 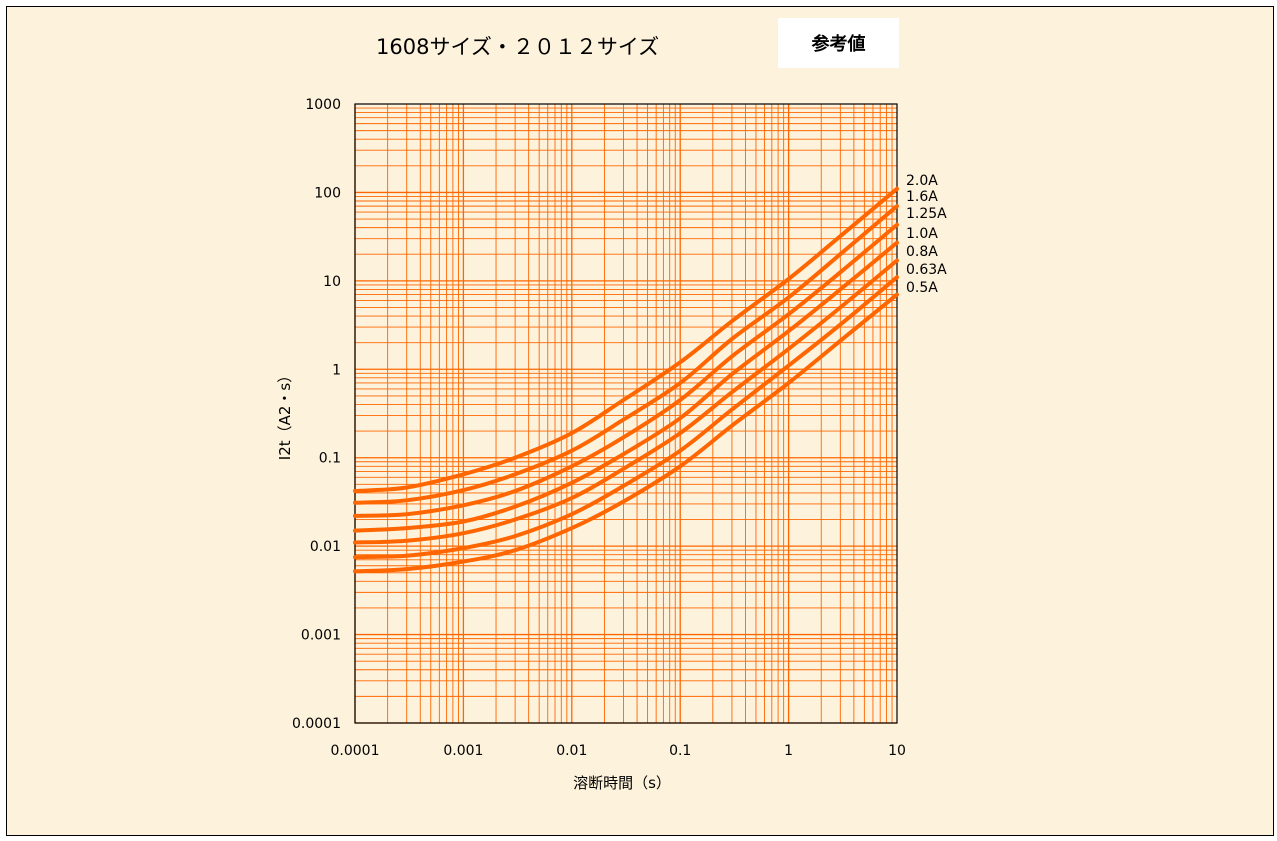 I want to click on y-tick-label: 1000, so click(x=323, y=105).